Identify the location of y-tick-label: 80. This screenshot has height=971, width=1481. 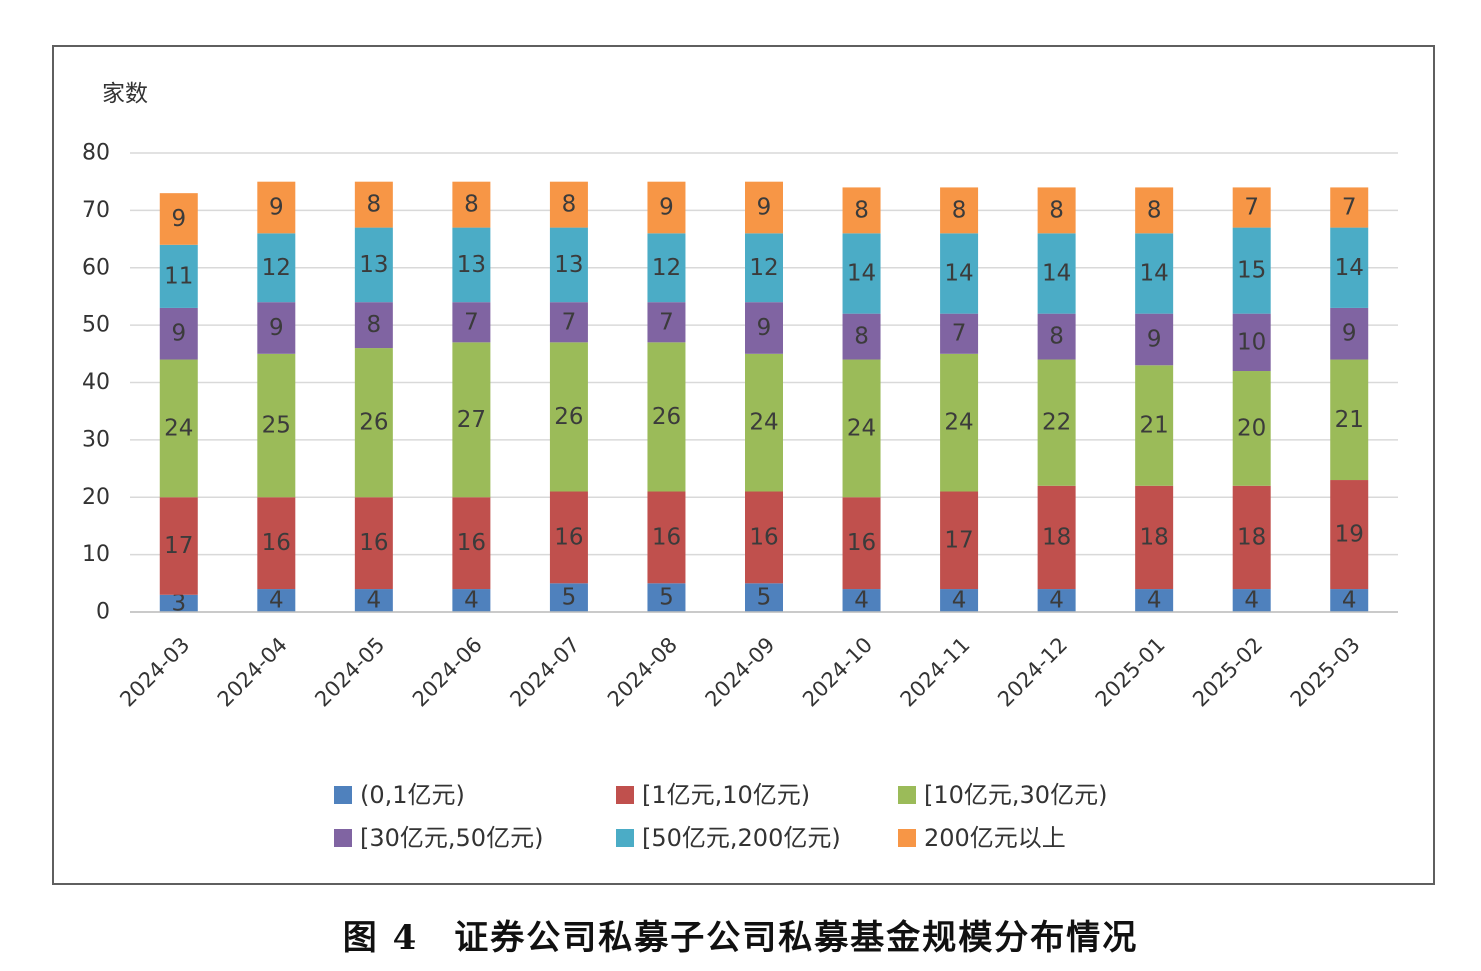
(96, 153).